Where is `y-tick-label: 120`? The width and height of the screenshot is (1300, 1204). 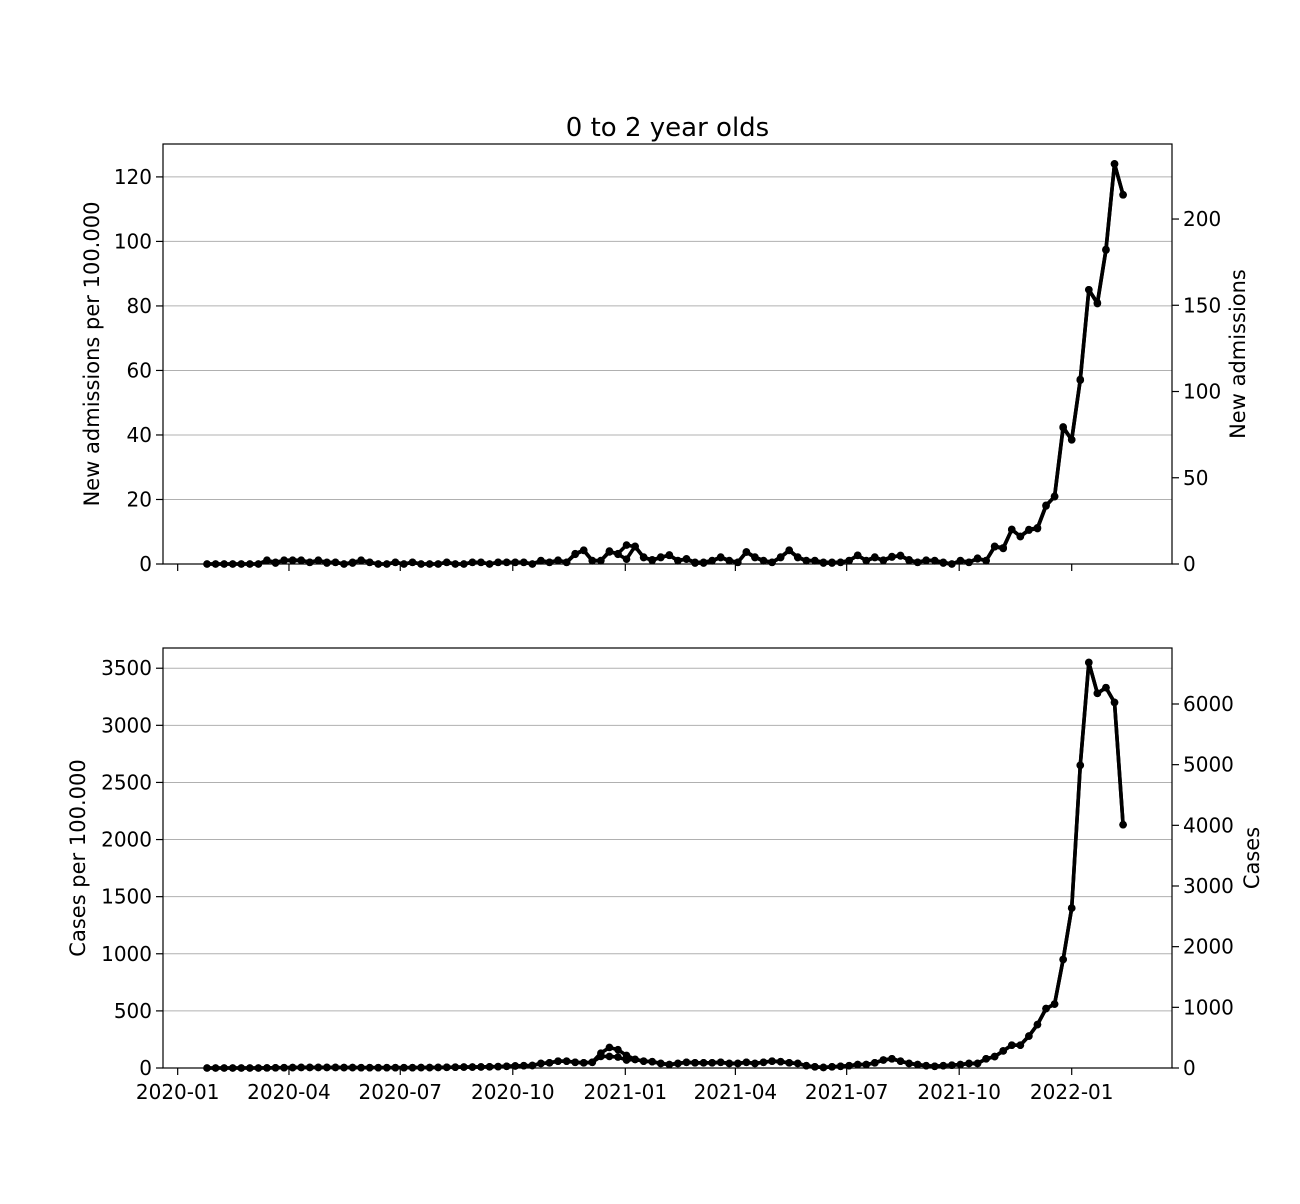
y-tick-label: 120 is located at coordinates (133, 177).